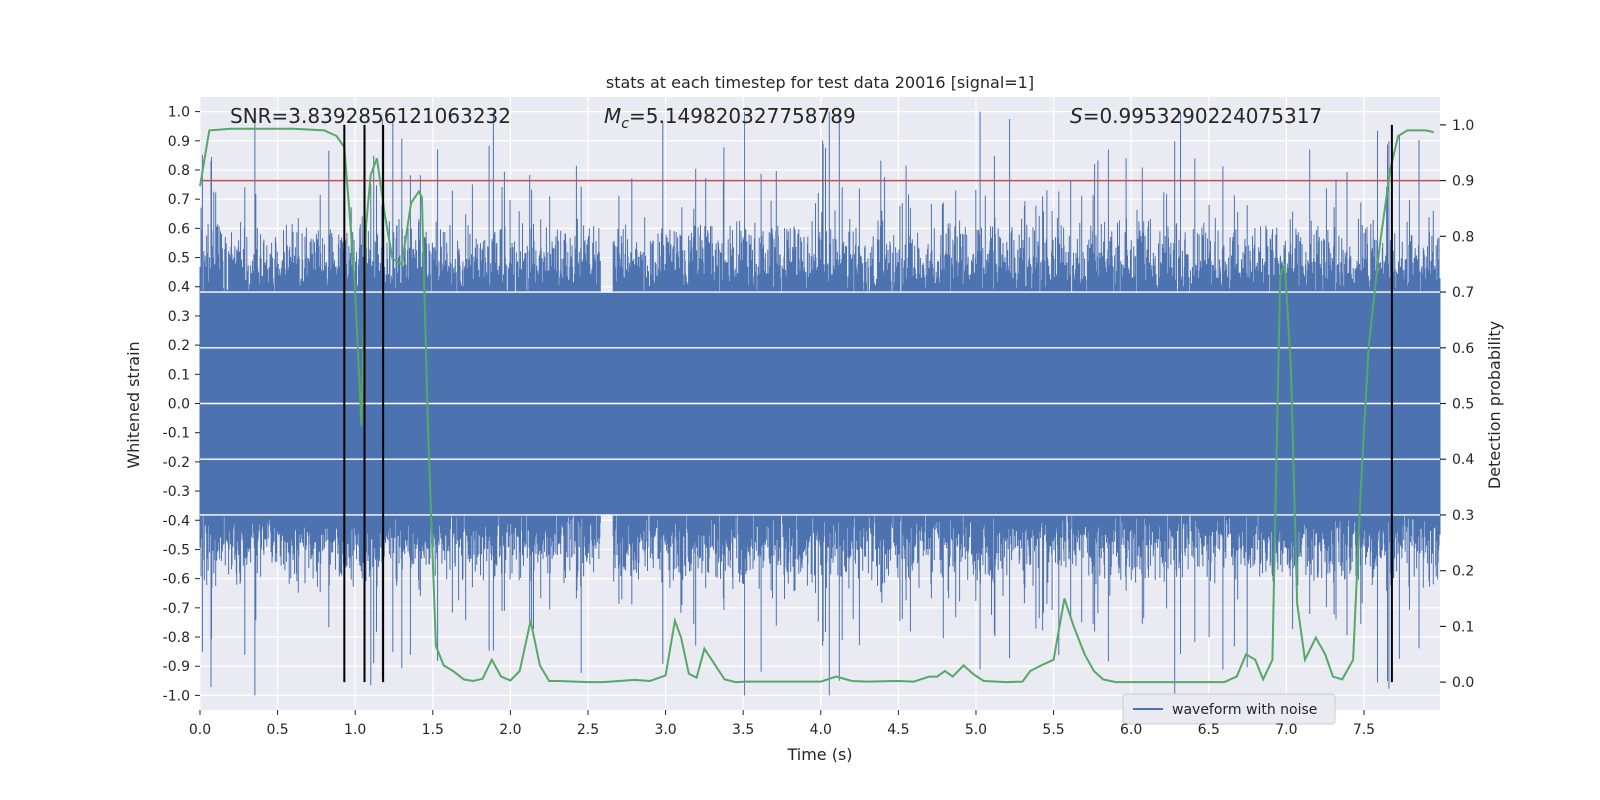 Image resolution: width=1600 pixels, height=800 pixels. What do you see at coordinates (1494, 405) in the screenshot?
I see `y2-axis-label: Detection probability` at bounding box center [1494, 405].